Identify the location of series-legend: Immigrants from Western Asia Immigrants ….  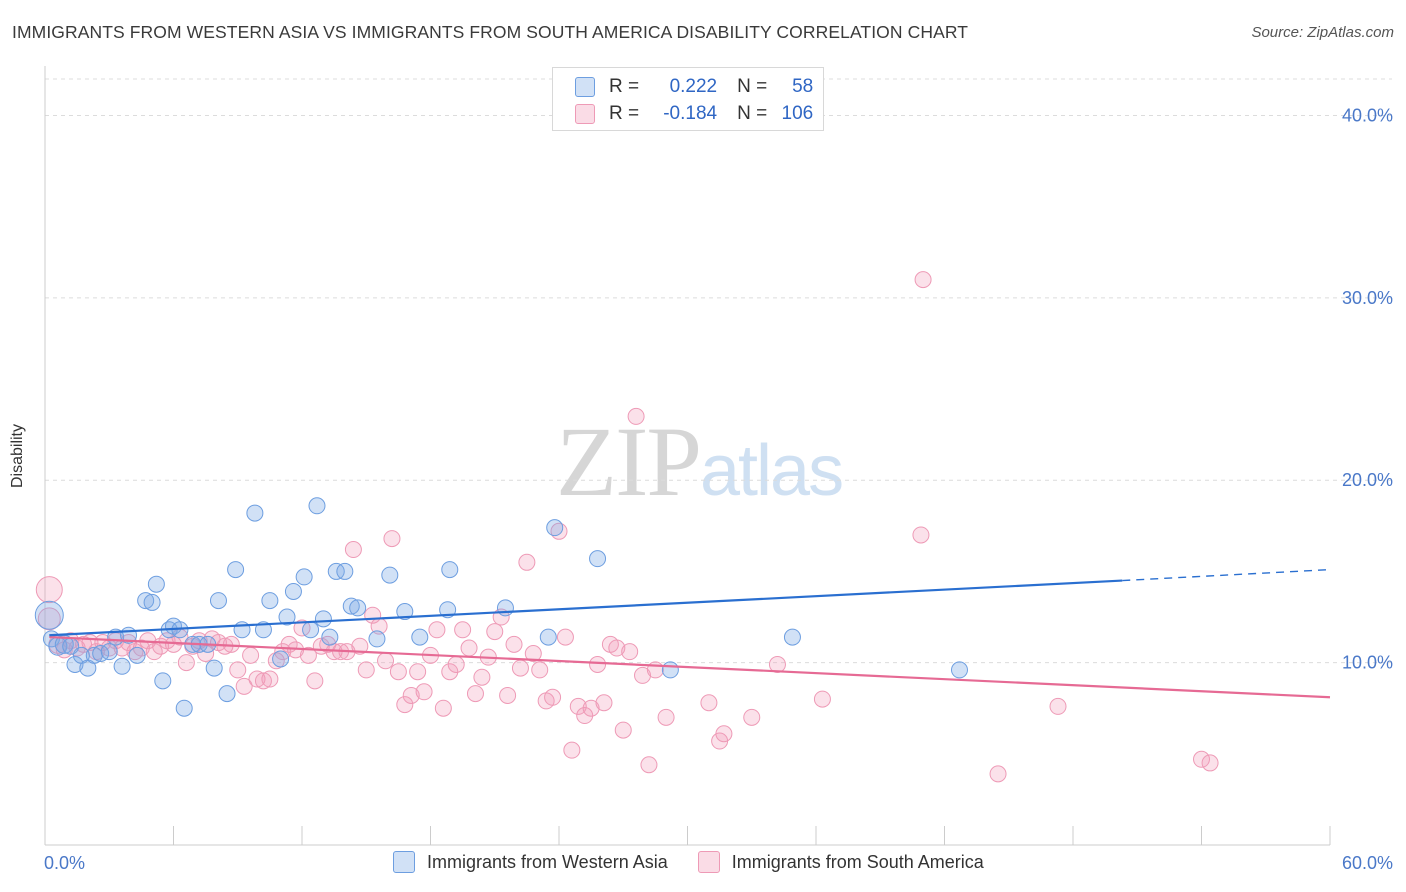
(703, 862).